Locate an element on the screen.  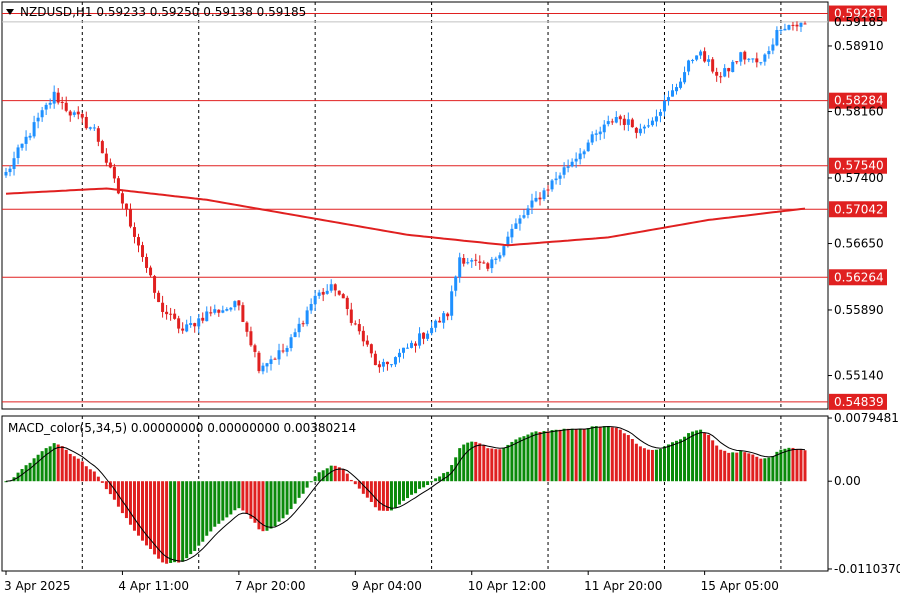
price-tick-label: 0.58160 is located at coordinates (859, 112).